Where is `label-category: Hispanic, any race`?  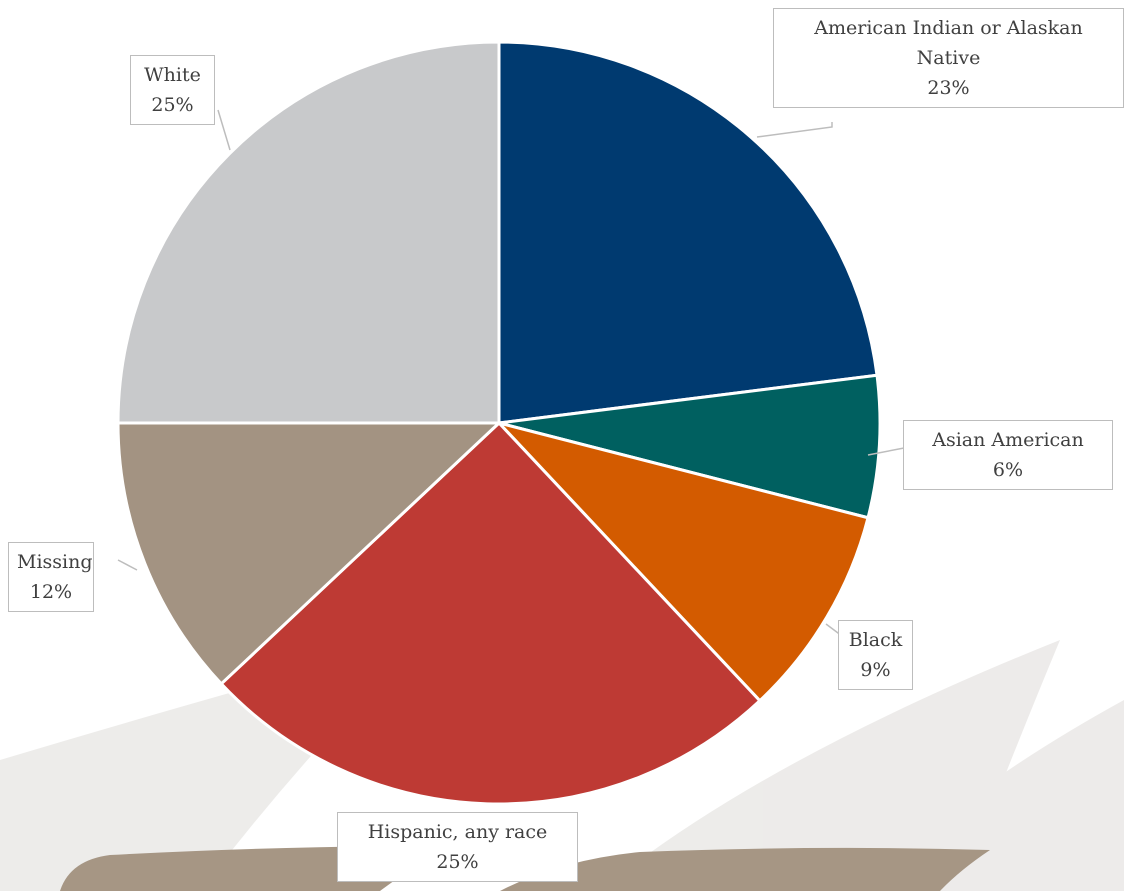
label-category: Hispanic, any race is located at coordinates (457, 832).